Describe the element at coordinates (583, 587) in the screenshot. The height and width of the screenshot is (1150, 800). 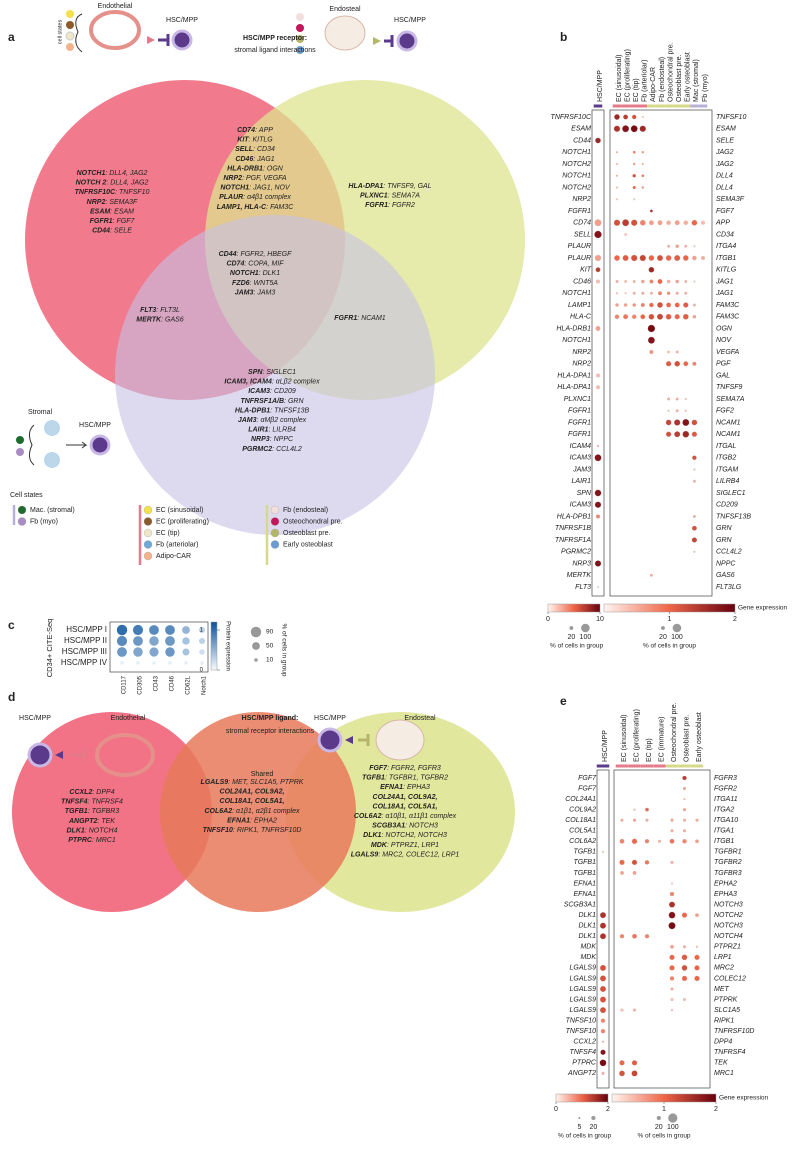
I see `gene-label: FLT3` at that location.